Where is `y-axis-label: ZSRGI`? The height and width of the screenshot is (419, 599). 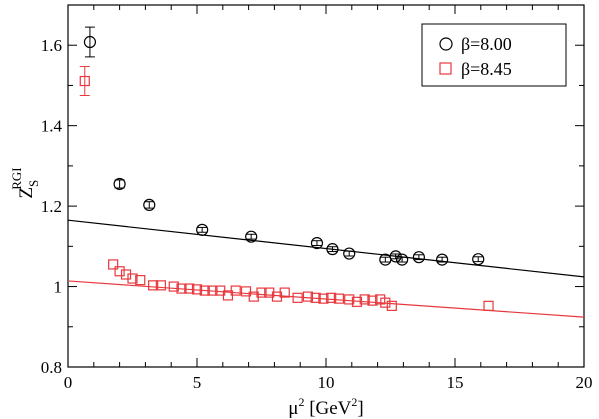
y-axis-label: ZSRGI is located at coordinates (25, 182).